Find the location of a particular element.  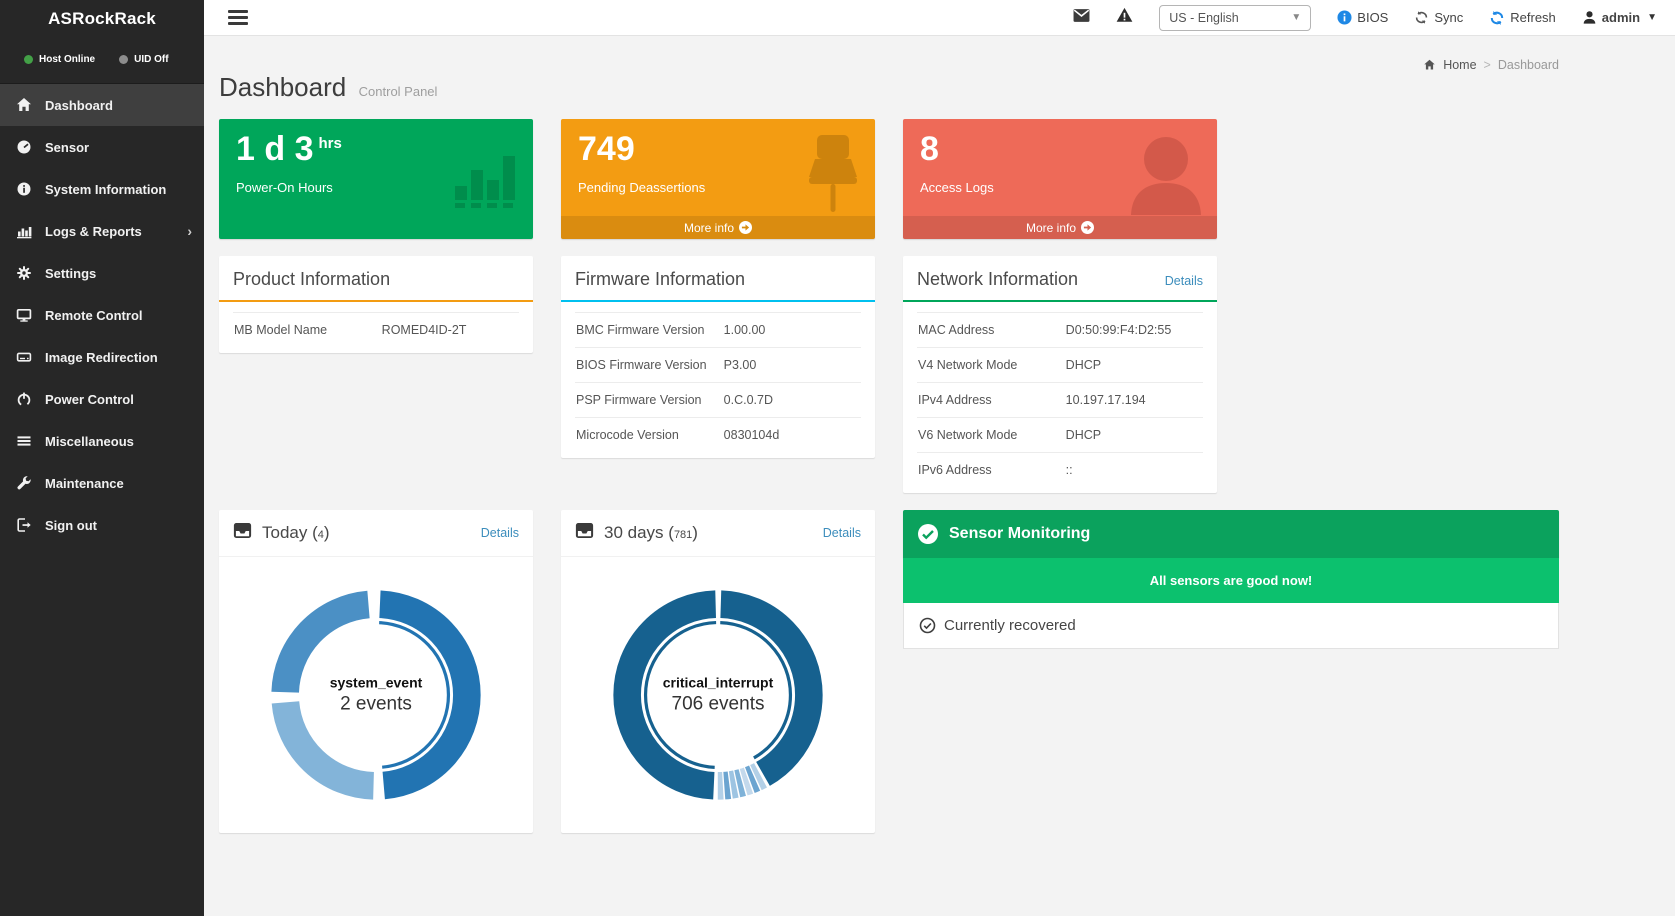

table-row: V6 Network Mode DHCP is located at coordinates (1060, 435).